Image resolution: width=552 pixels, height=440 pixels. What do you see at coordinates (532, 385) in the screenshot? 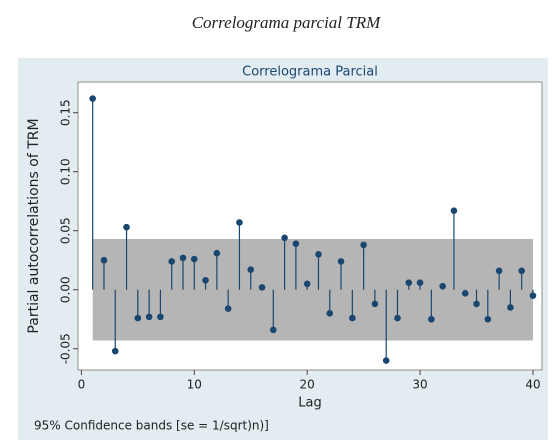
I see `x-tick-label: 40` at bounding box center [532, 385].